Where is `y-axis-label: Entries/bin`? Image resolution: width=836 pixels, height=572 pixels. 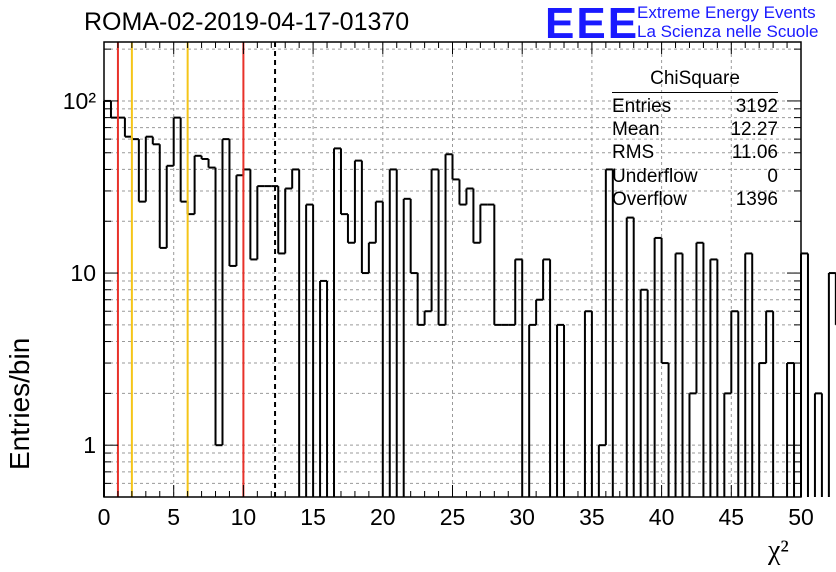
y-axis-label: Entries/bin is located at coordinates (19, 403).